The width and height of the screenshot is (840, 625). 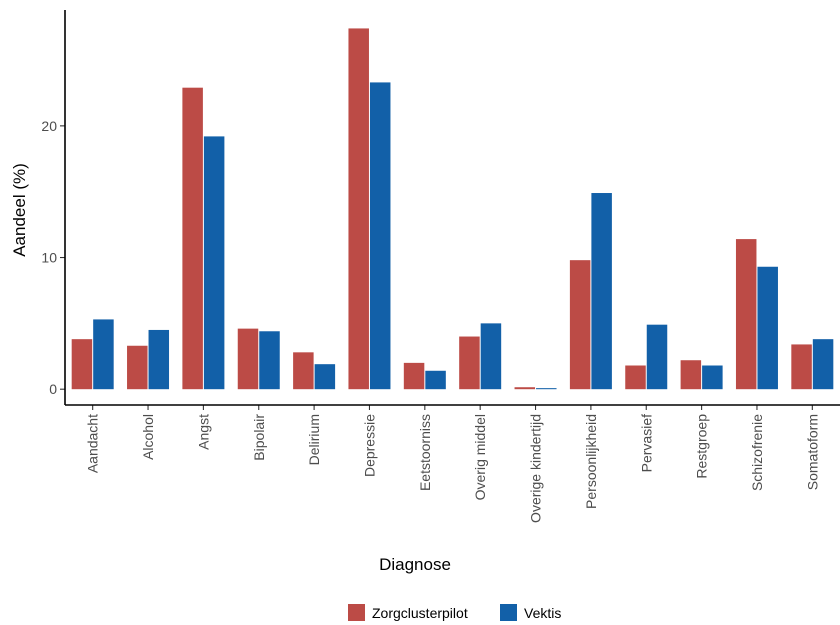 I want to click on x-tick-label-angst: Angst, so click(x=203, y=432).